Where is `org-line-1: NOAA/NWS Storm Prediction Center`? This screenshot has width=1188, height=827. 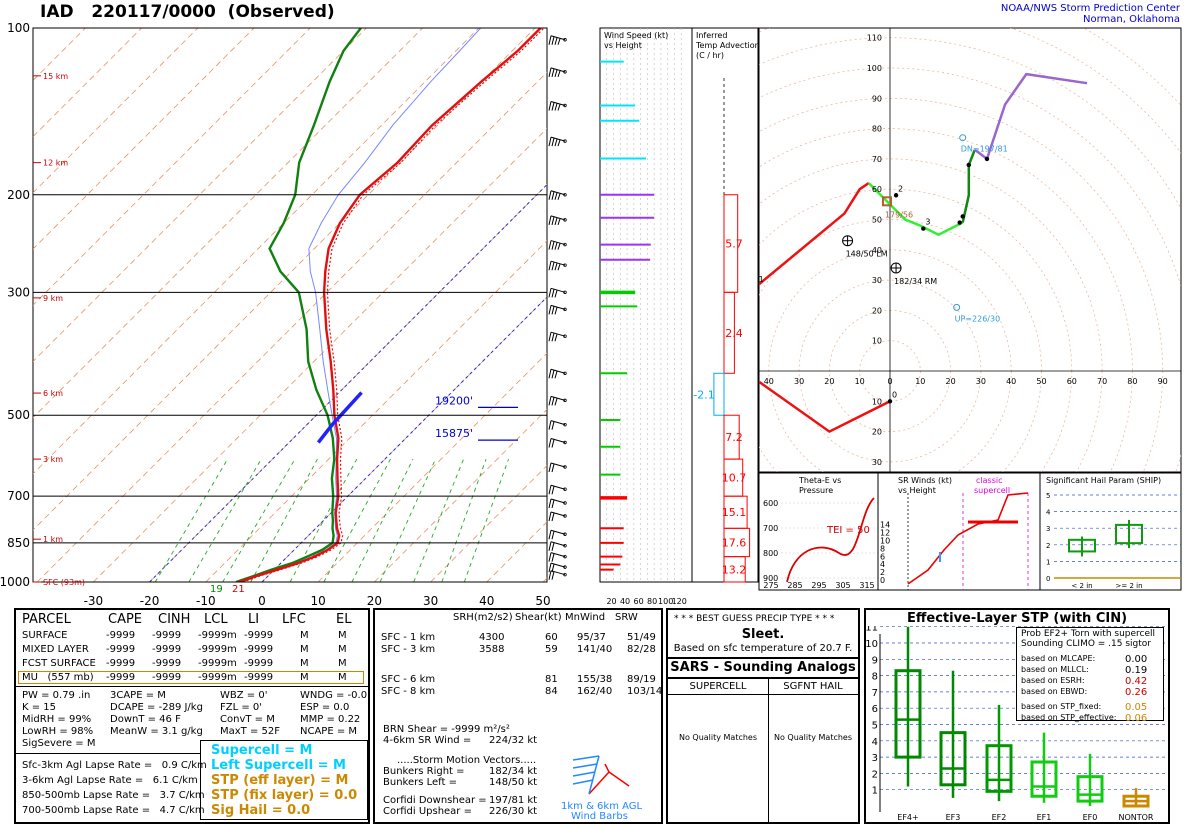 org-line-1: NOAA/NWS Storm Prediction Center is located at coordinates (1090, 8).